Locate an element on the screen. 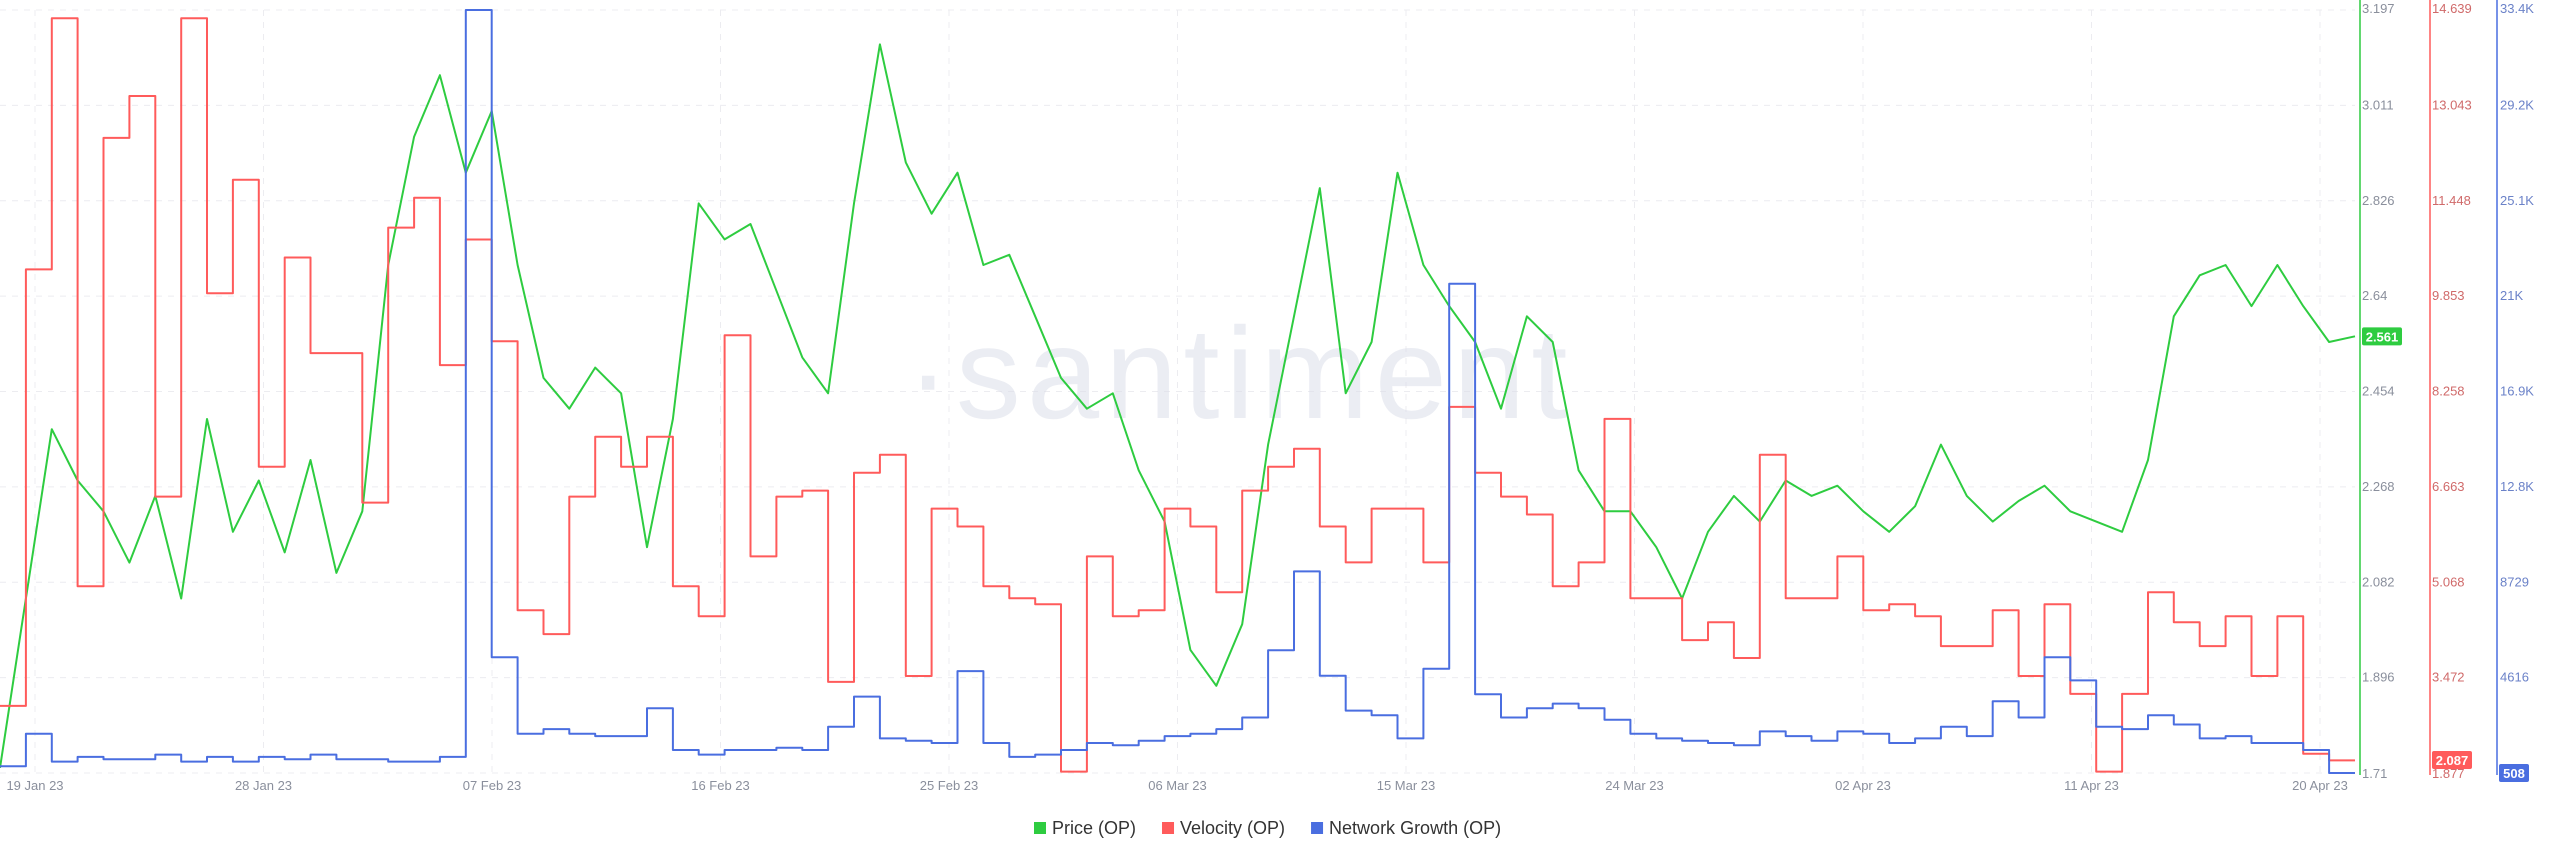 This screenshot has width=2560, height=867. legend-label-price: Price (OP) is located at coordinates (1094, 828).